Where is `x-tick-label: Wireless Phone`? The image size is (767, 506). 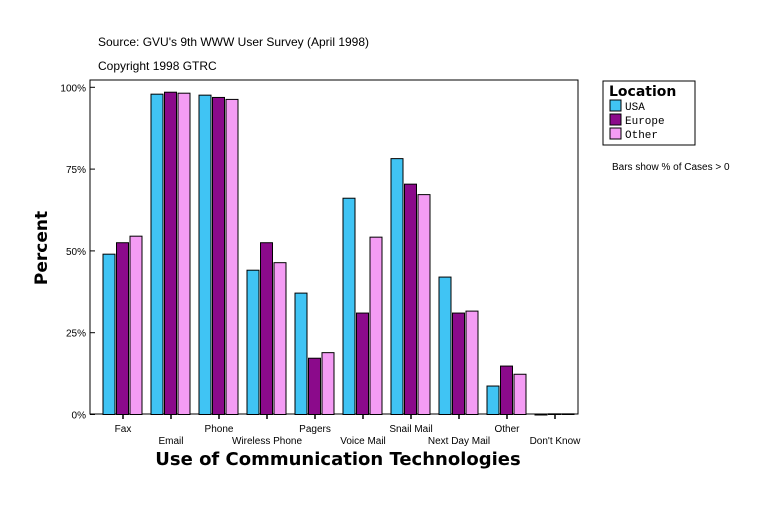 x-tick-label: Wireless Phone is located at coordinates (267, 441).